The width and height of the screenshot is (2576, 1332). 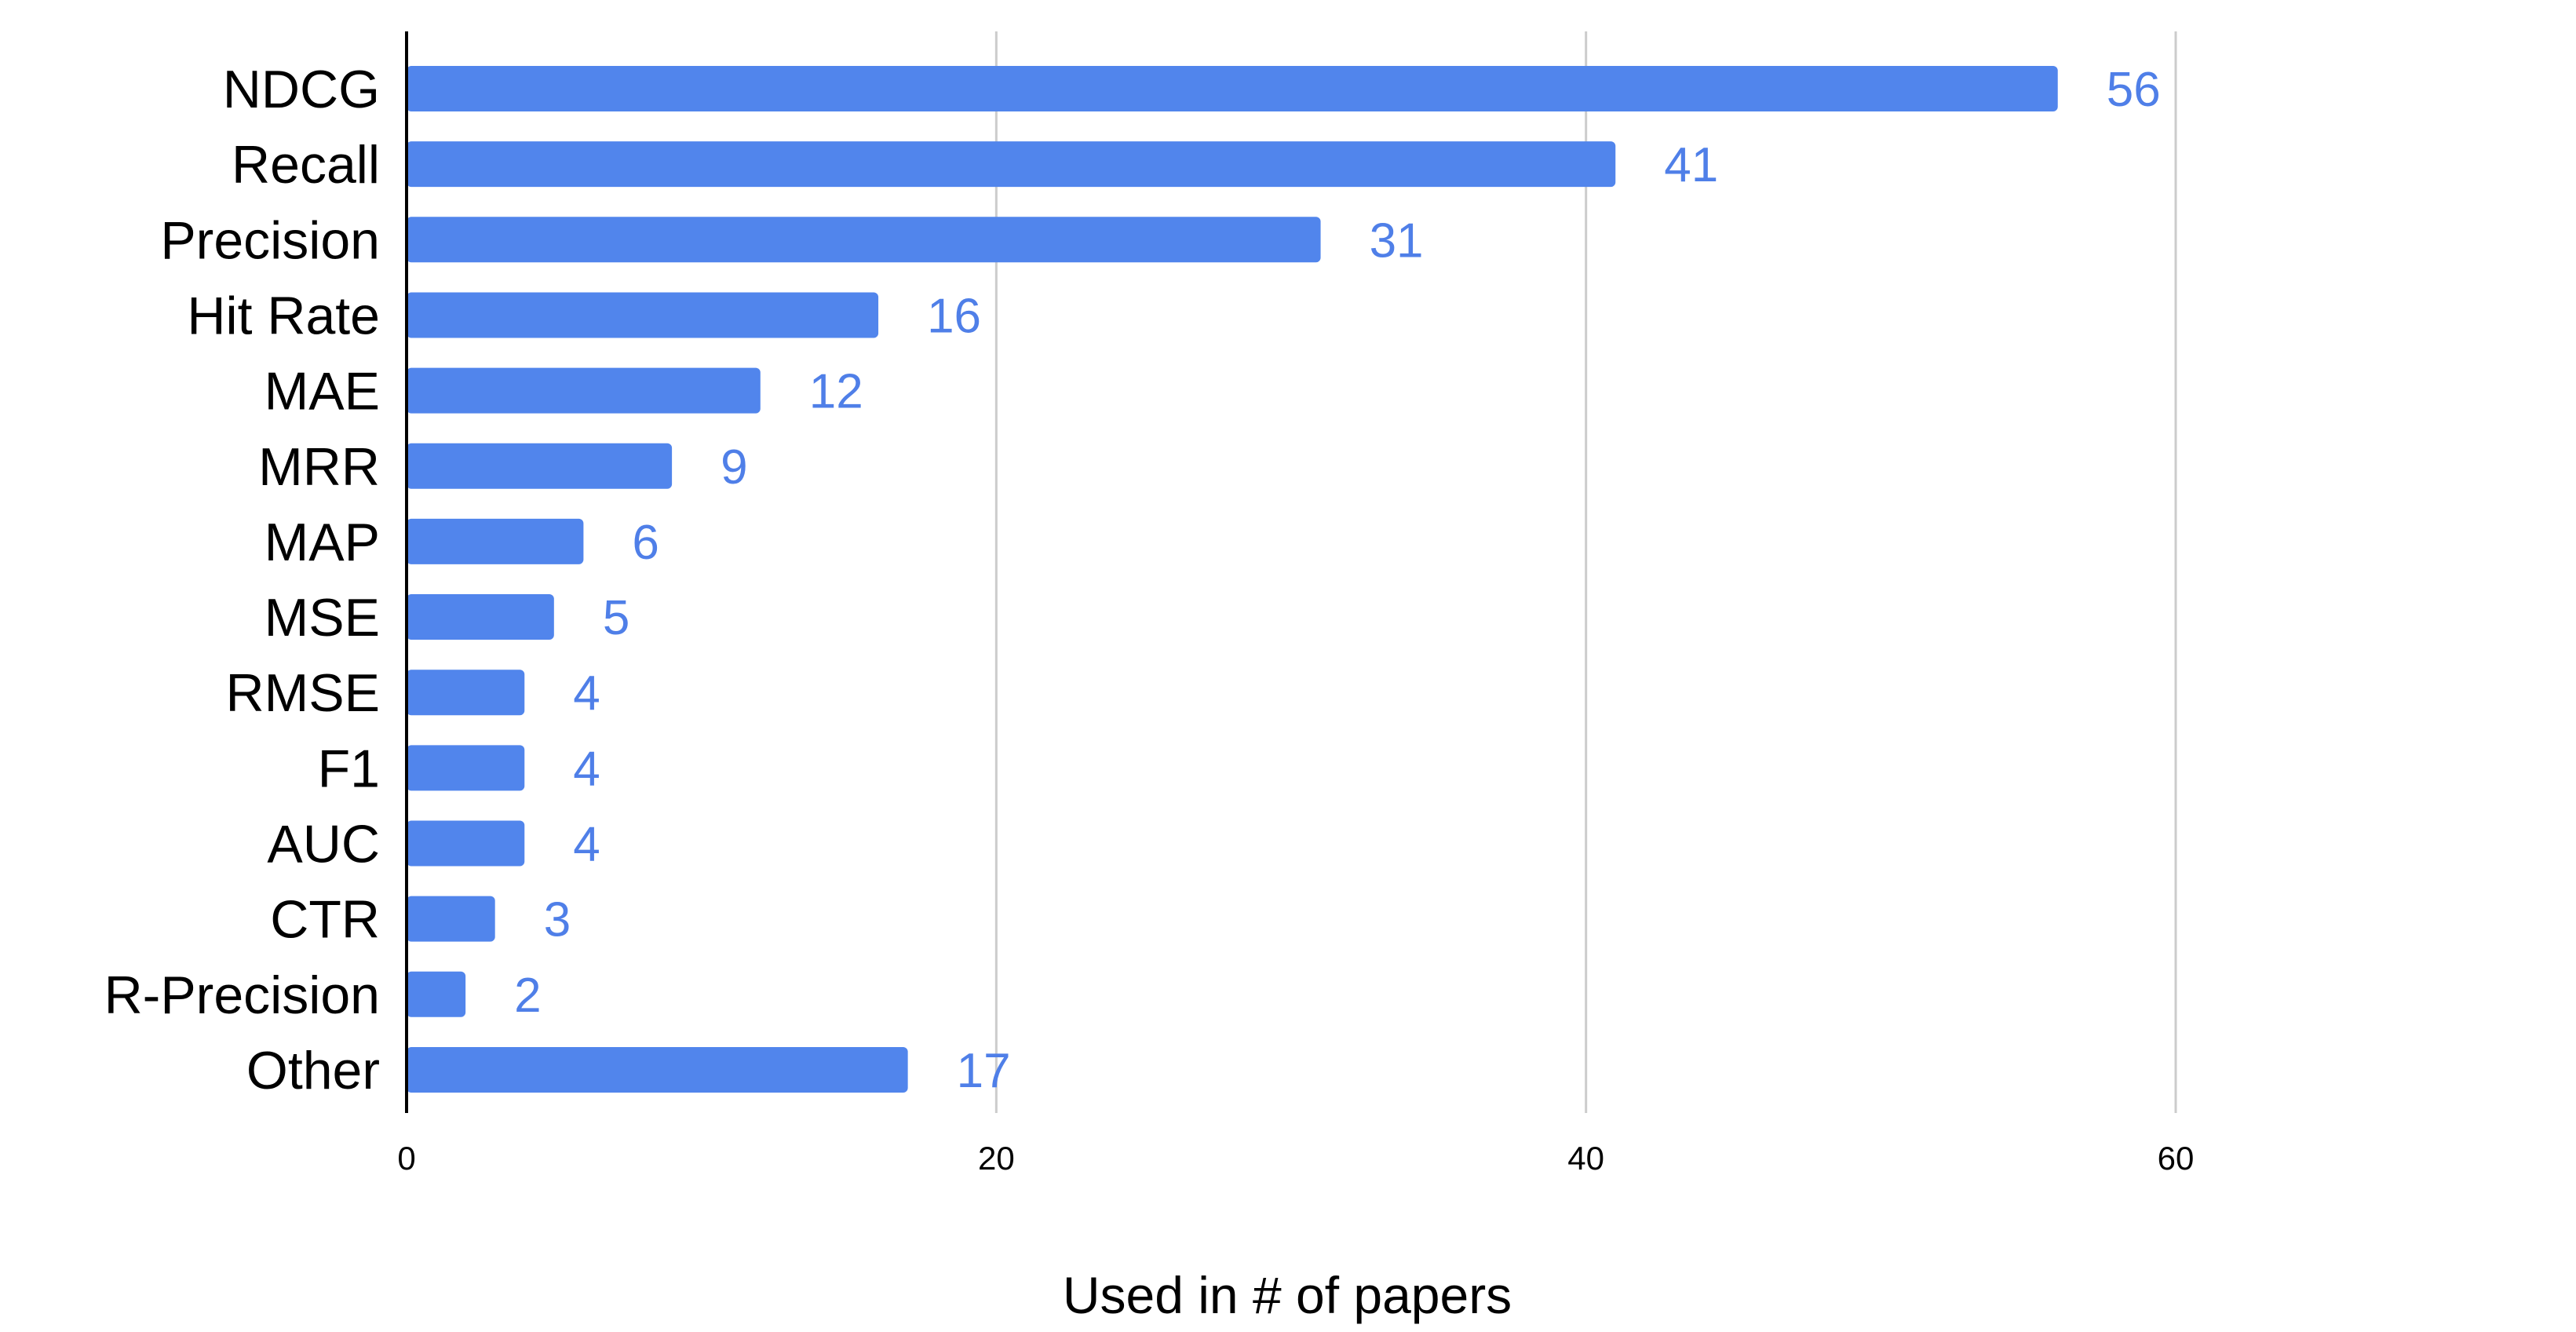 I want to click on data-label: 5, so click(x=616, y=618).